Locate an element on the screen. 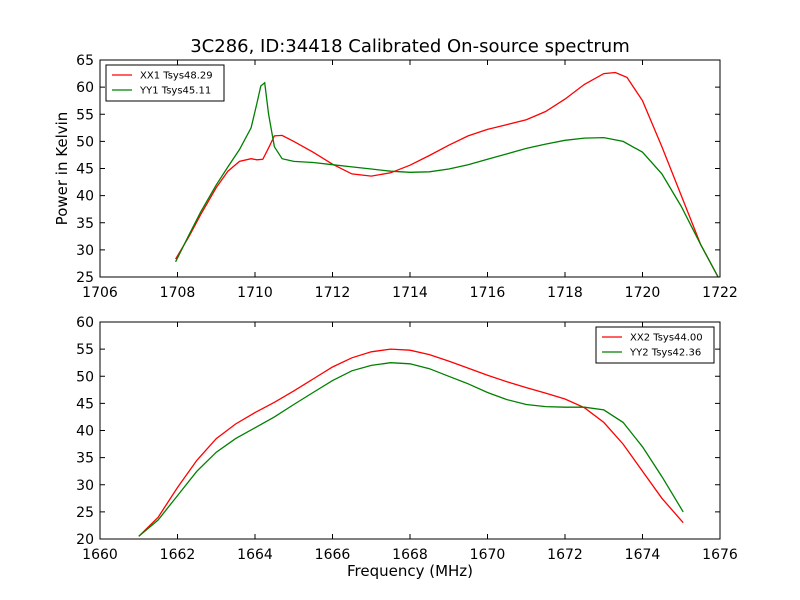 The width and height of the screenshot is (800, 600). top-y-tick-label: 35 is located at coordinates (85, 224).